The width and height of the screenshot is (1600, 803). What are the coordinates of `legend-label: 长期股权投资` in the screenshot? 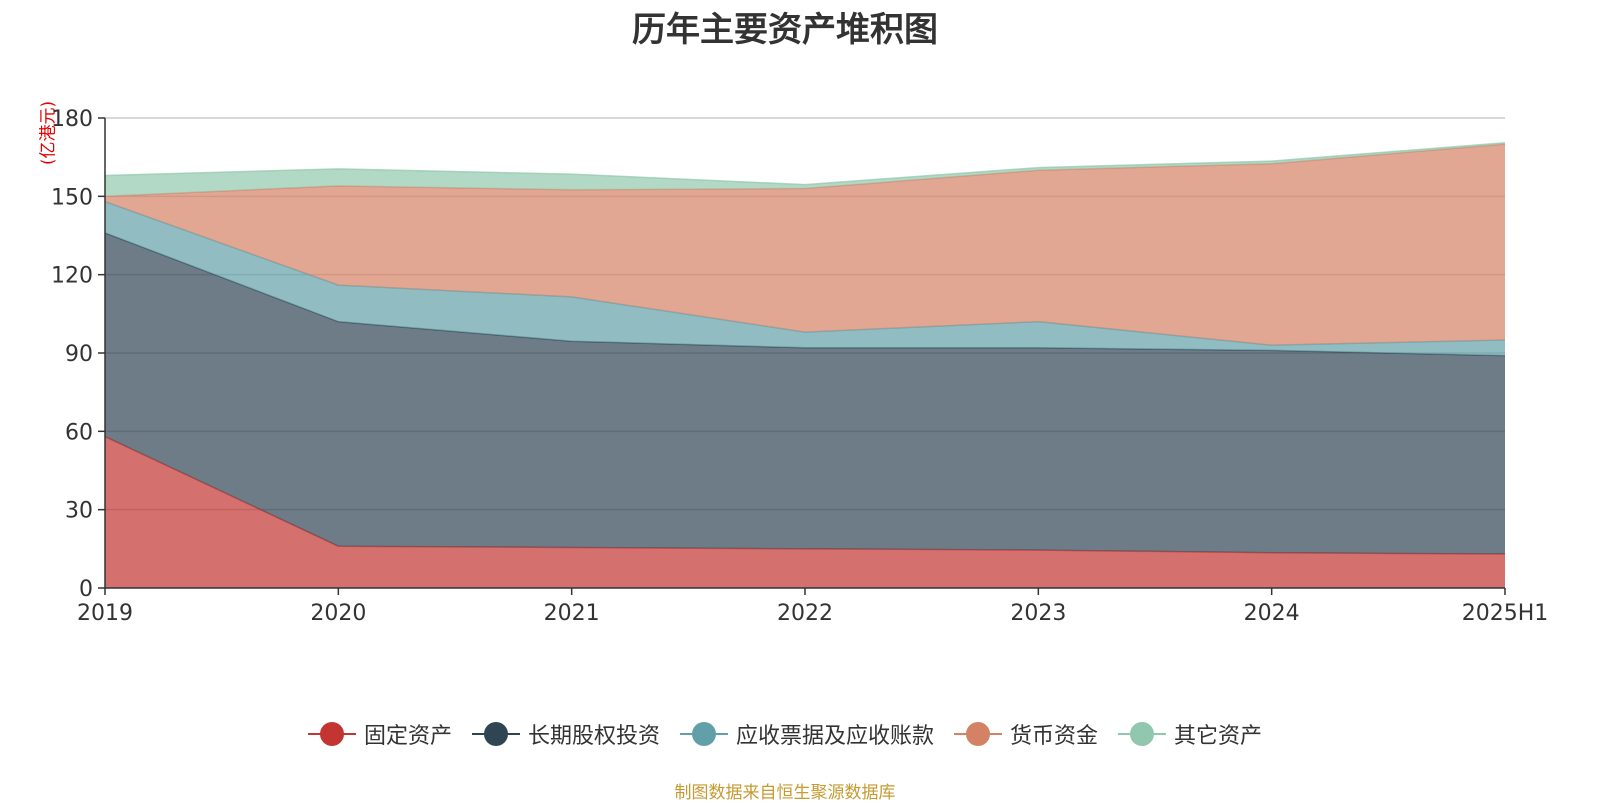 It's located at (593, 736).